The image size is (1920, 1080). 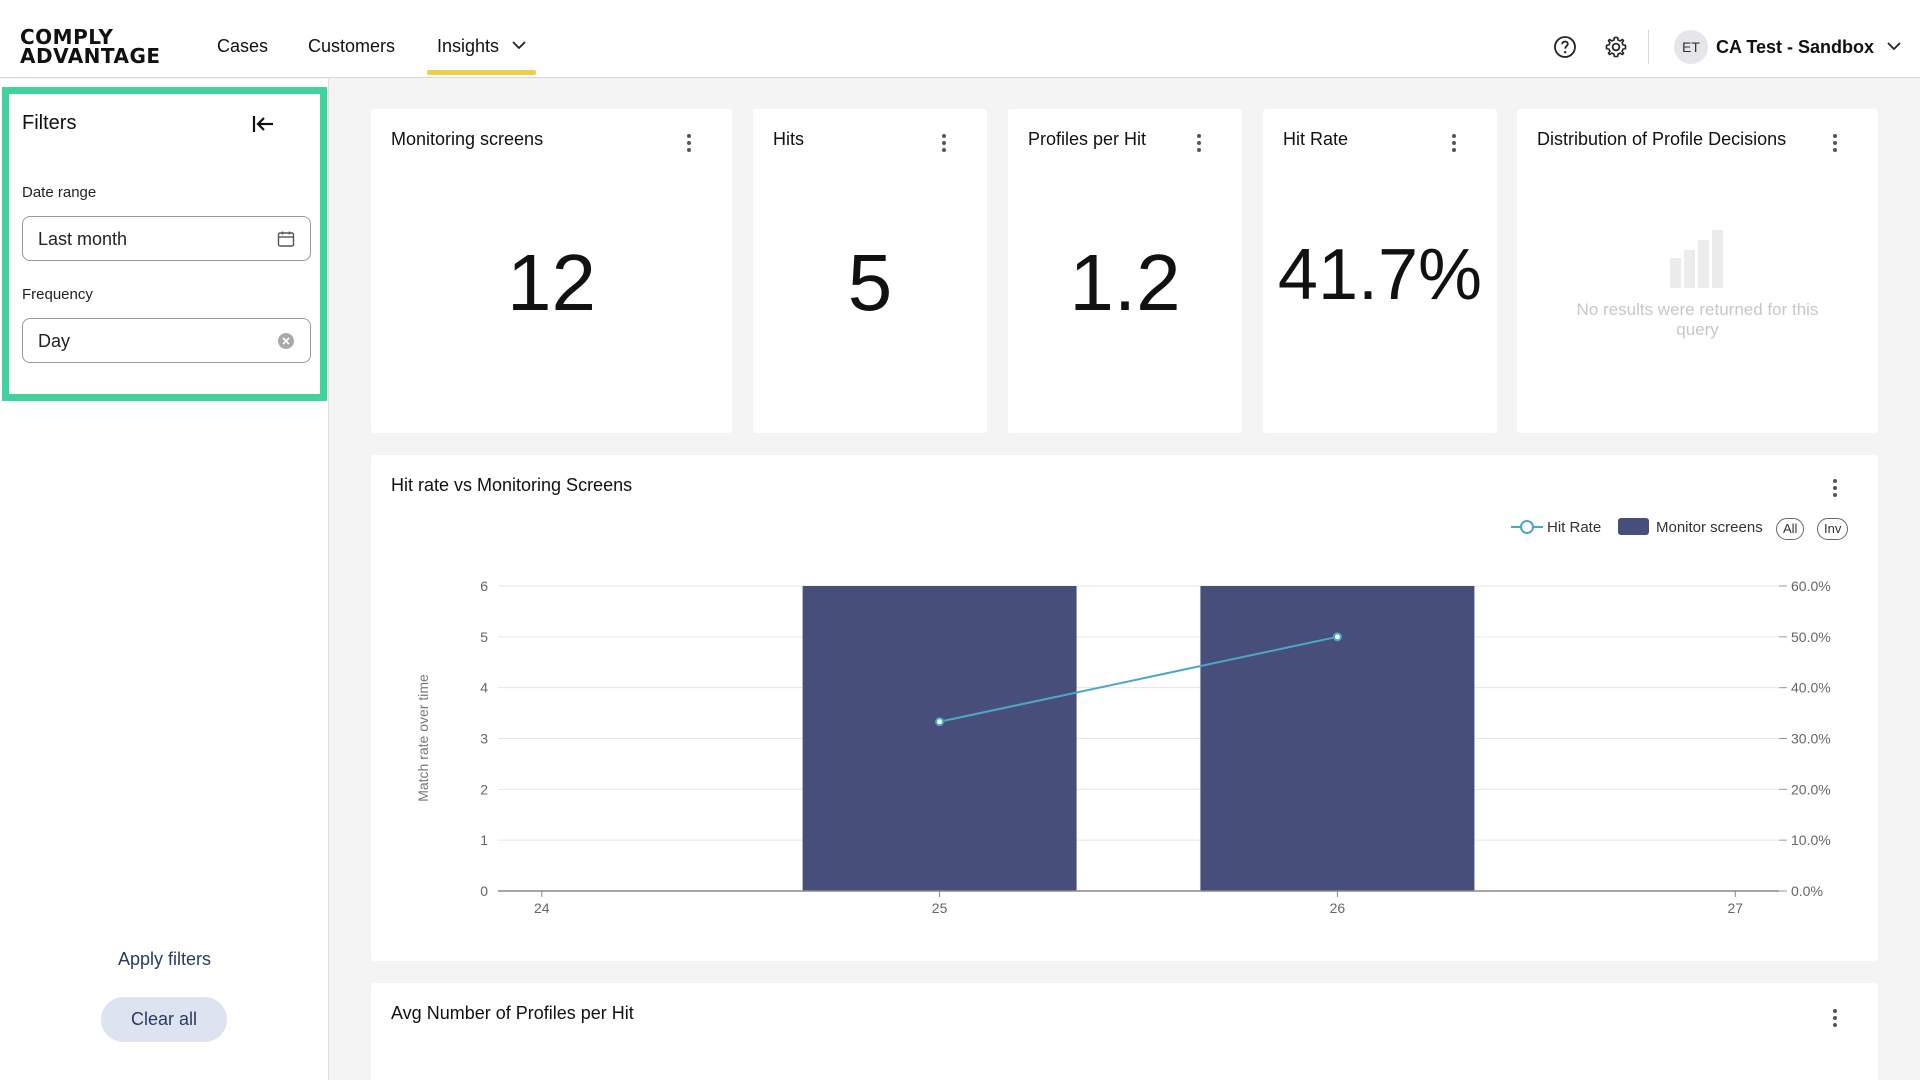 I want to click on nav-customers: Customers, so click(x=351, y=46).